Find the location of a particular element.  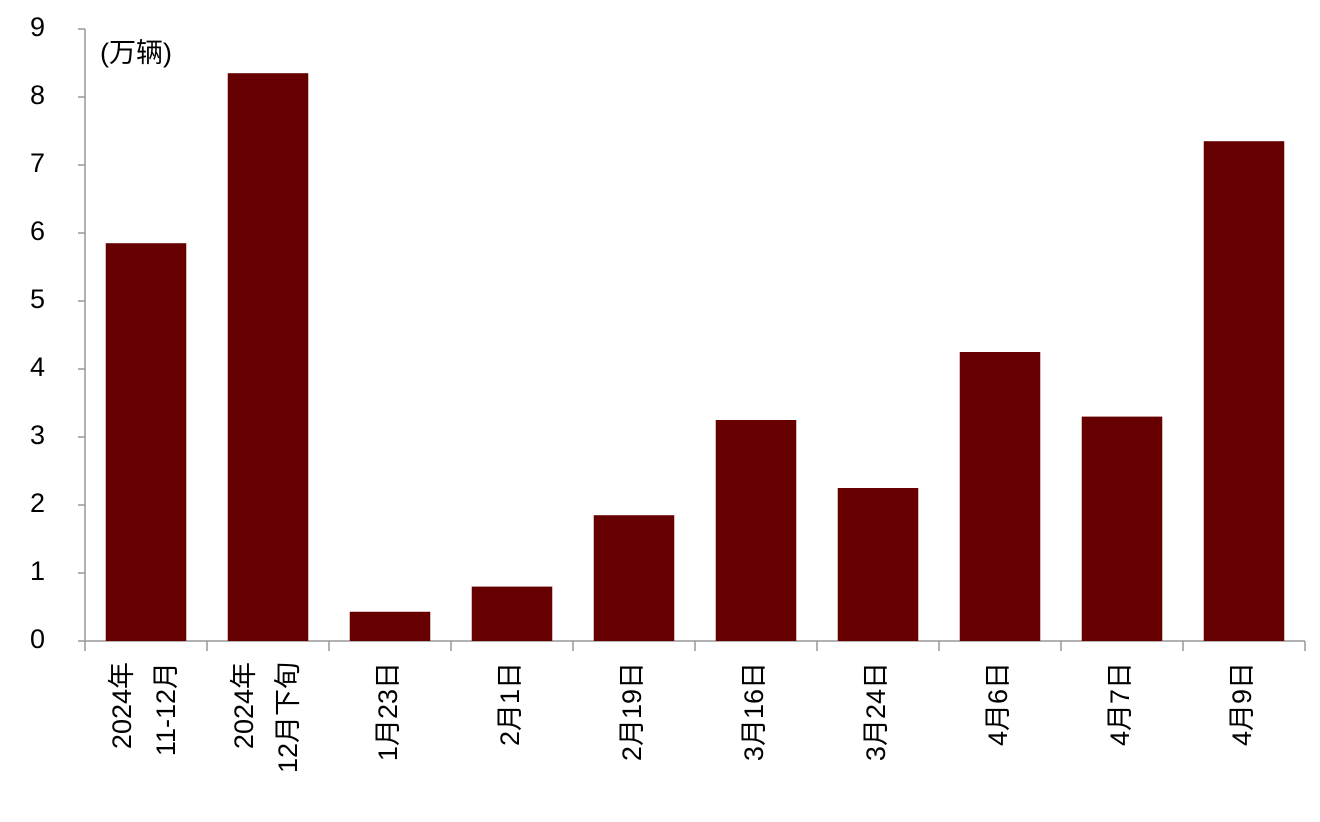

y-tick-label: 1 is located at coordinates (37, 571).